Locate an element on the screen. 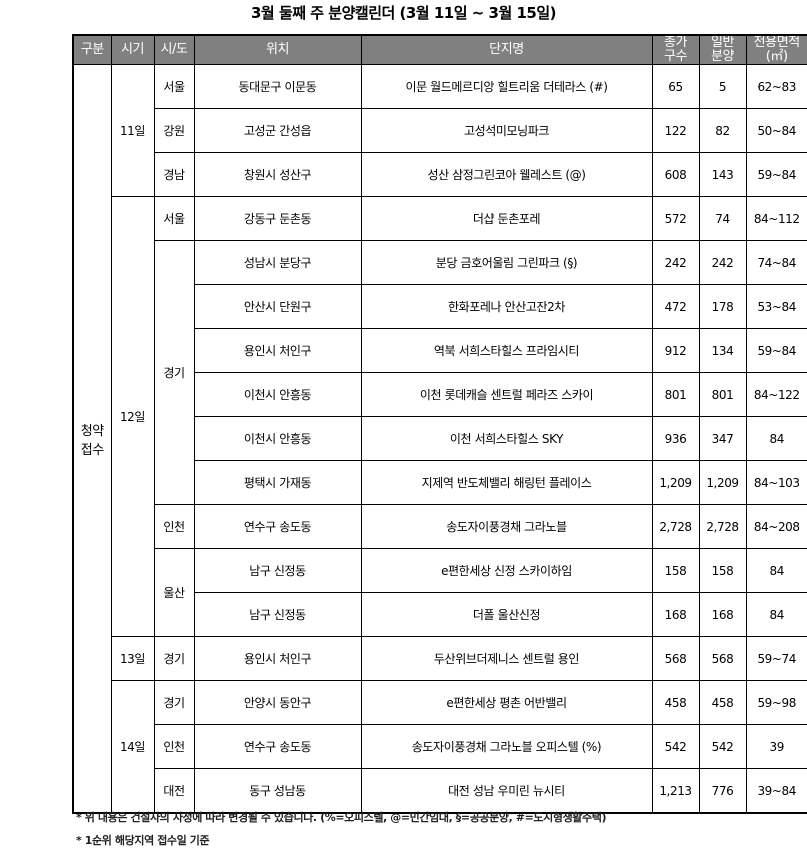 The height and width of the screenshot is (851, 807). total-units-cell: 568 is located at coordinates (675, 658).